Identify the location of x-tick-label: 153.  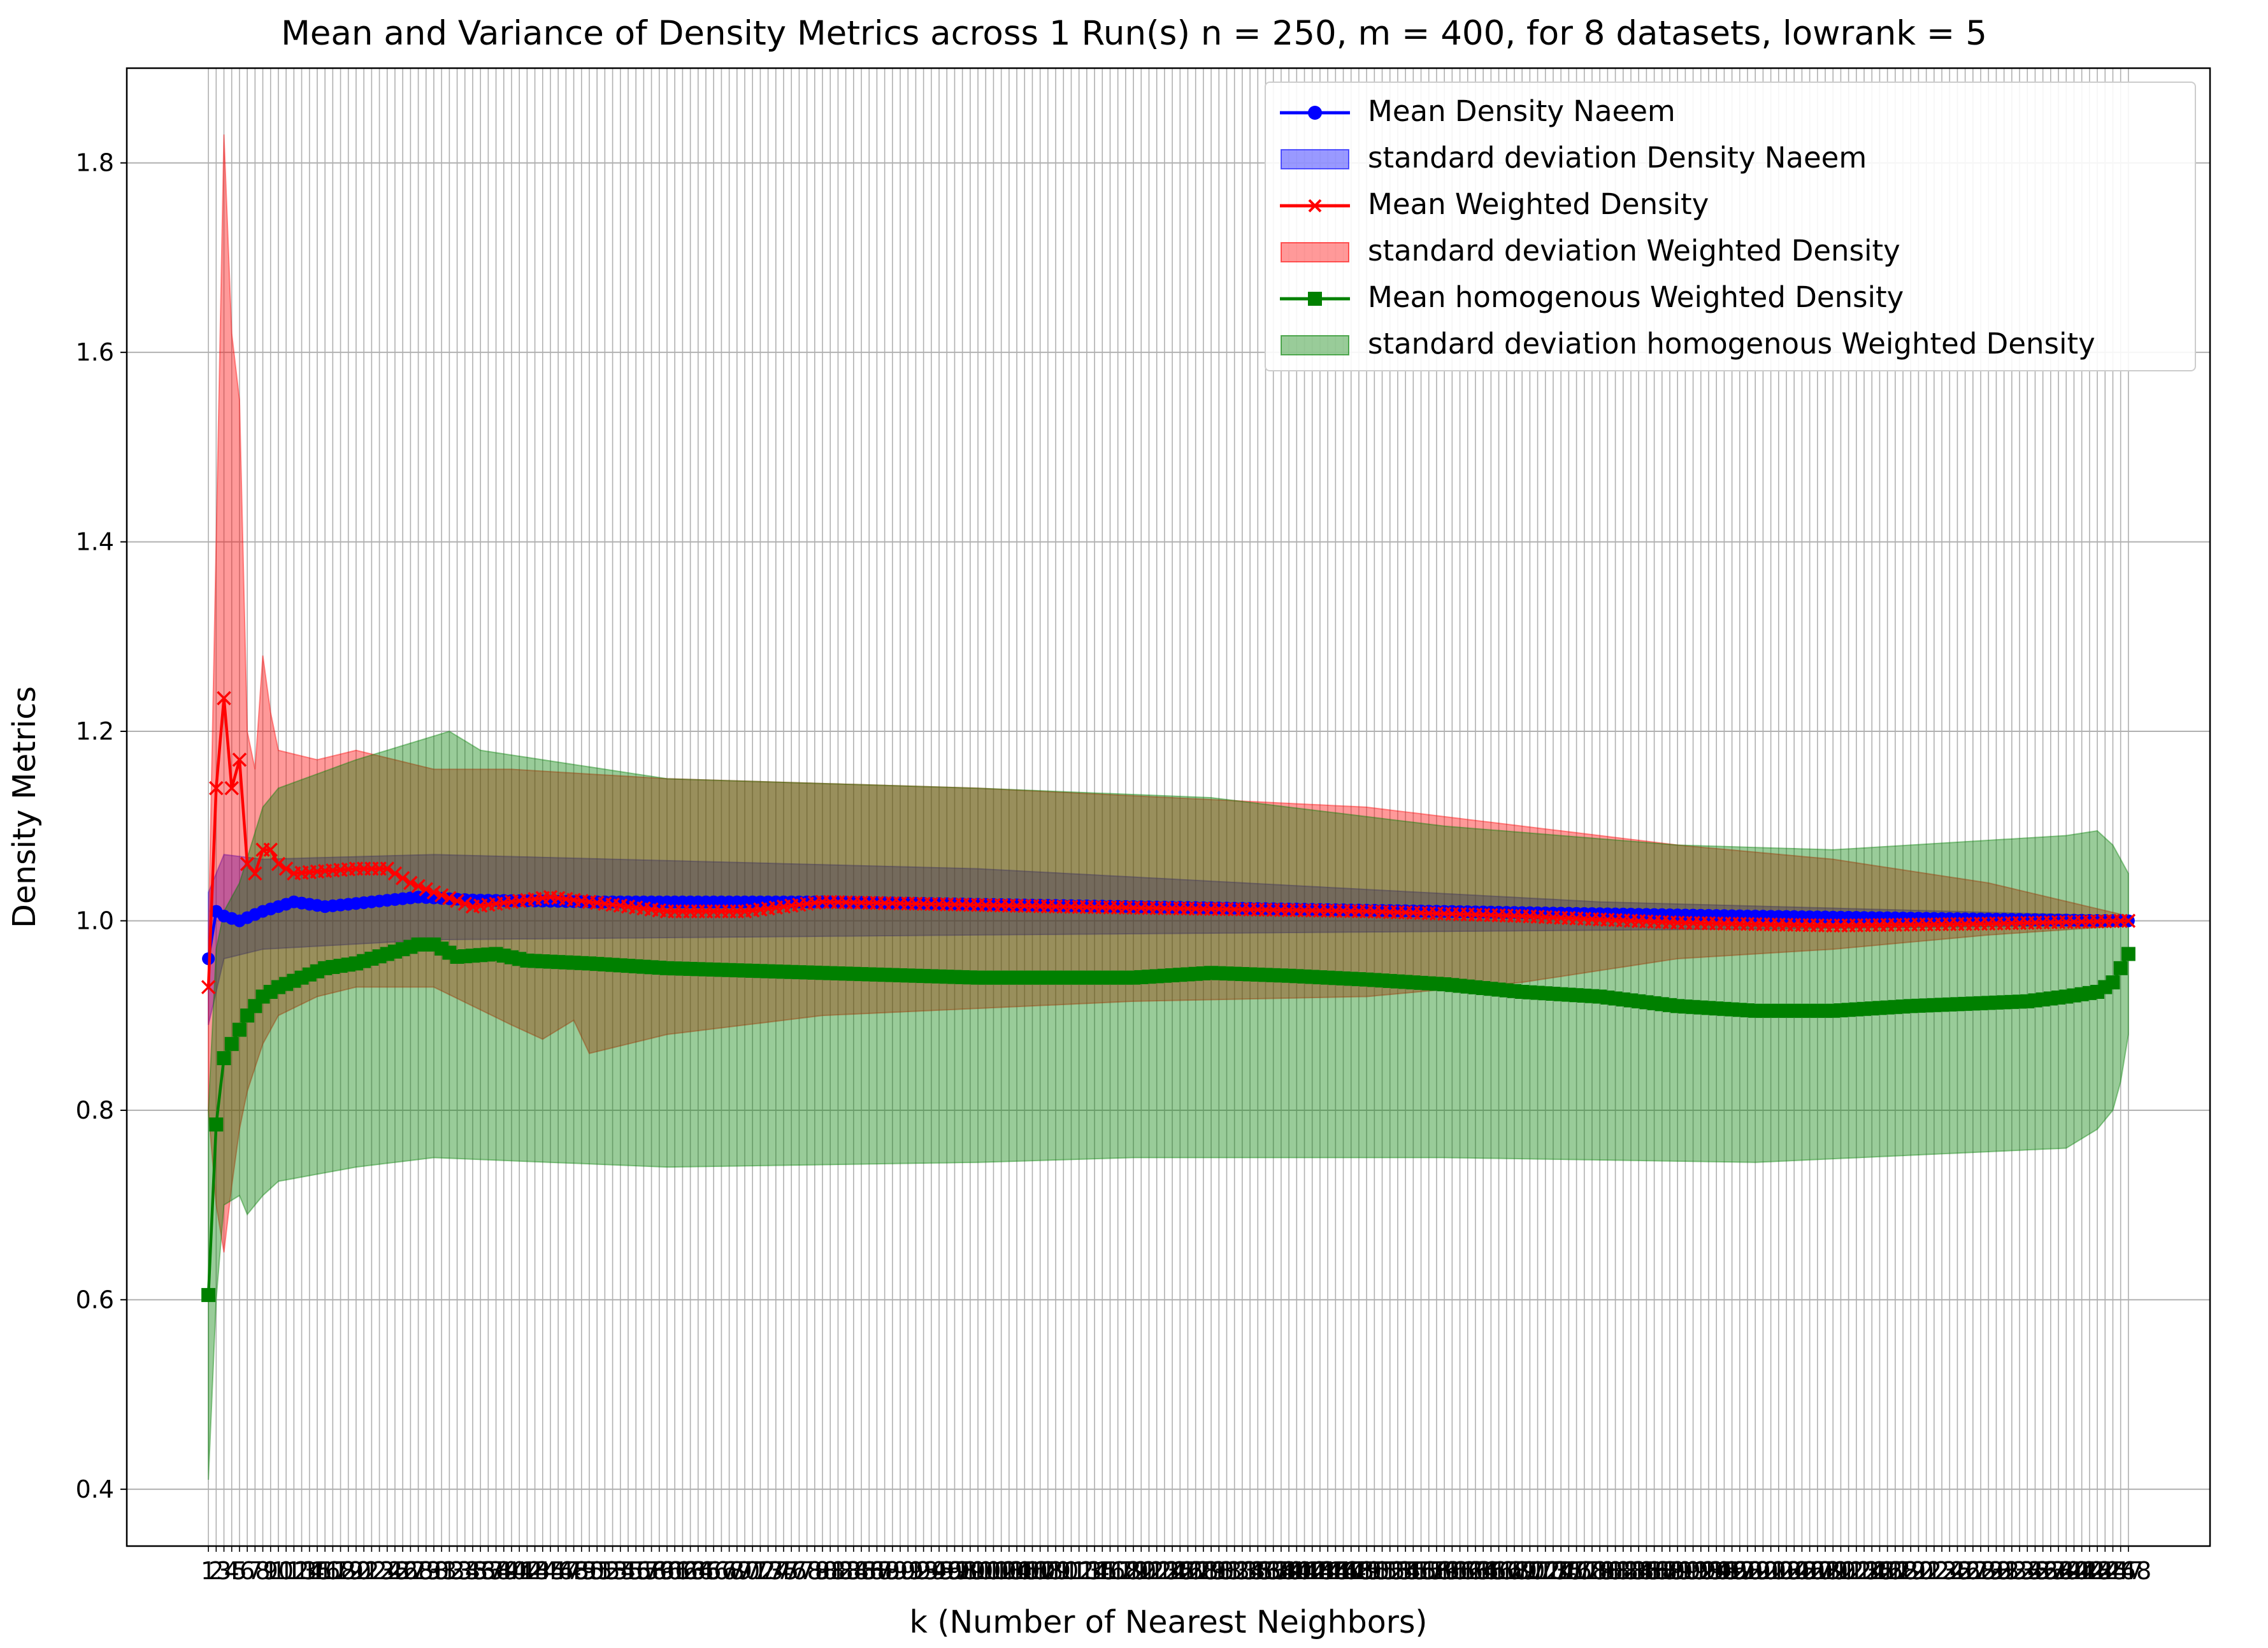
(1390, 1571).